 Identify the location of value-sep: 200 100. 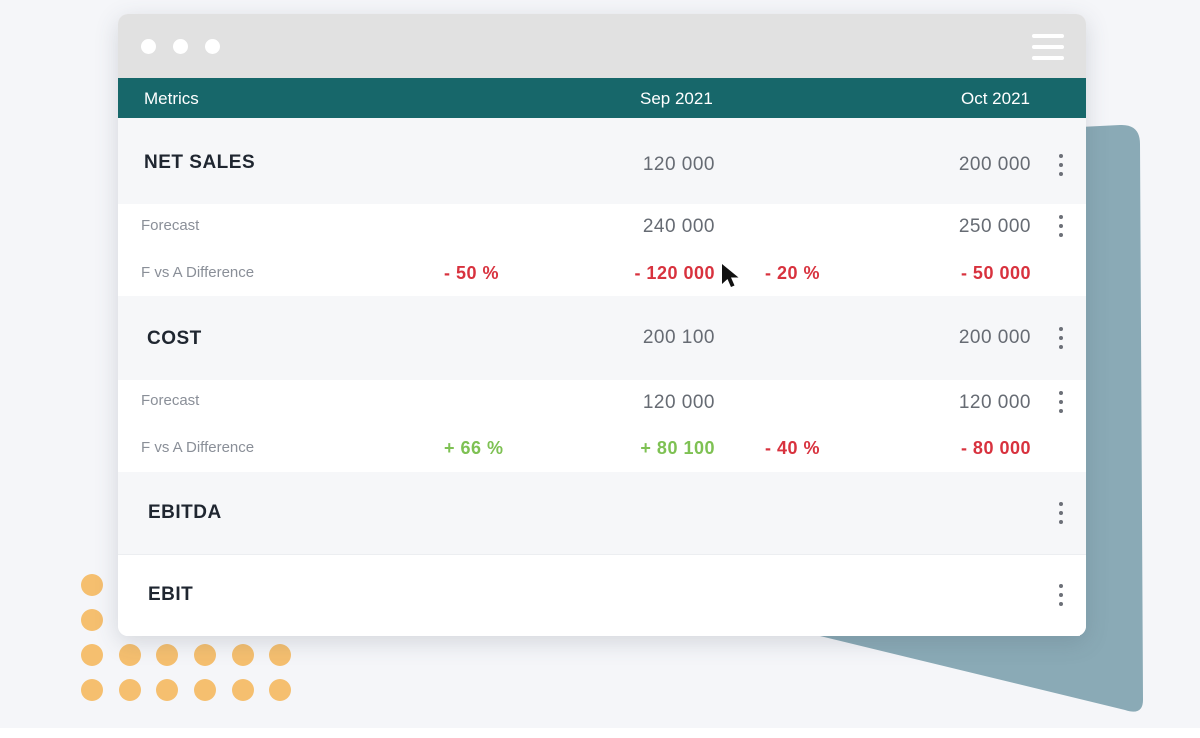
(678, 337).